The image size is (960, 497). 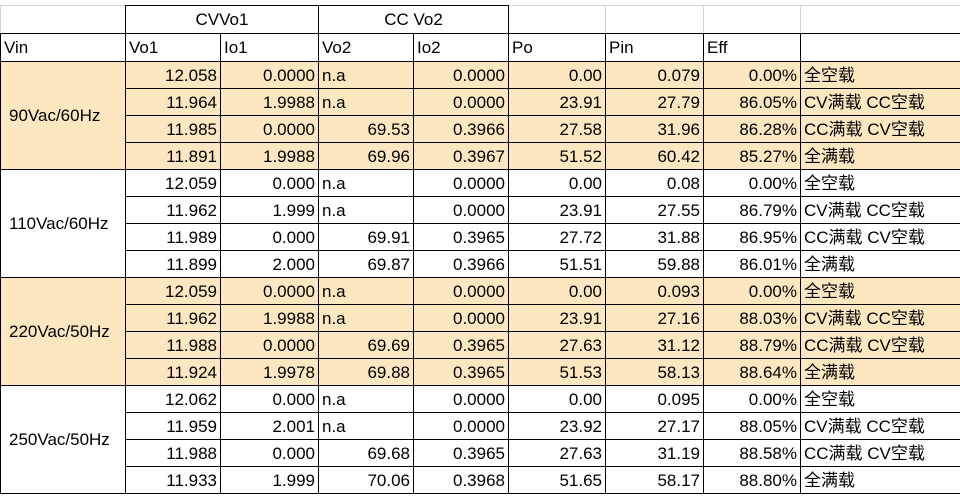 What do you see at coordinates (654, 156) in the screenshot?
I see `value-cell: 60.42` at bounding box center [654, 156].